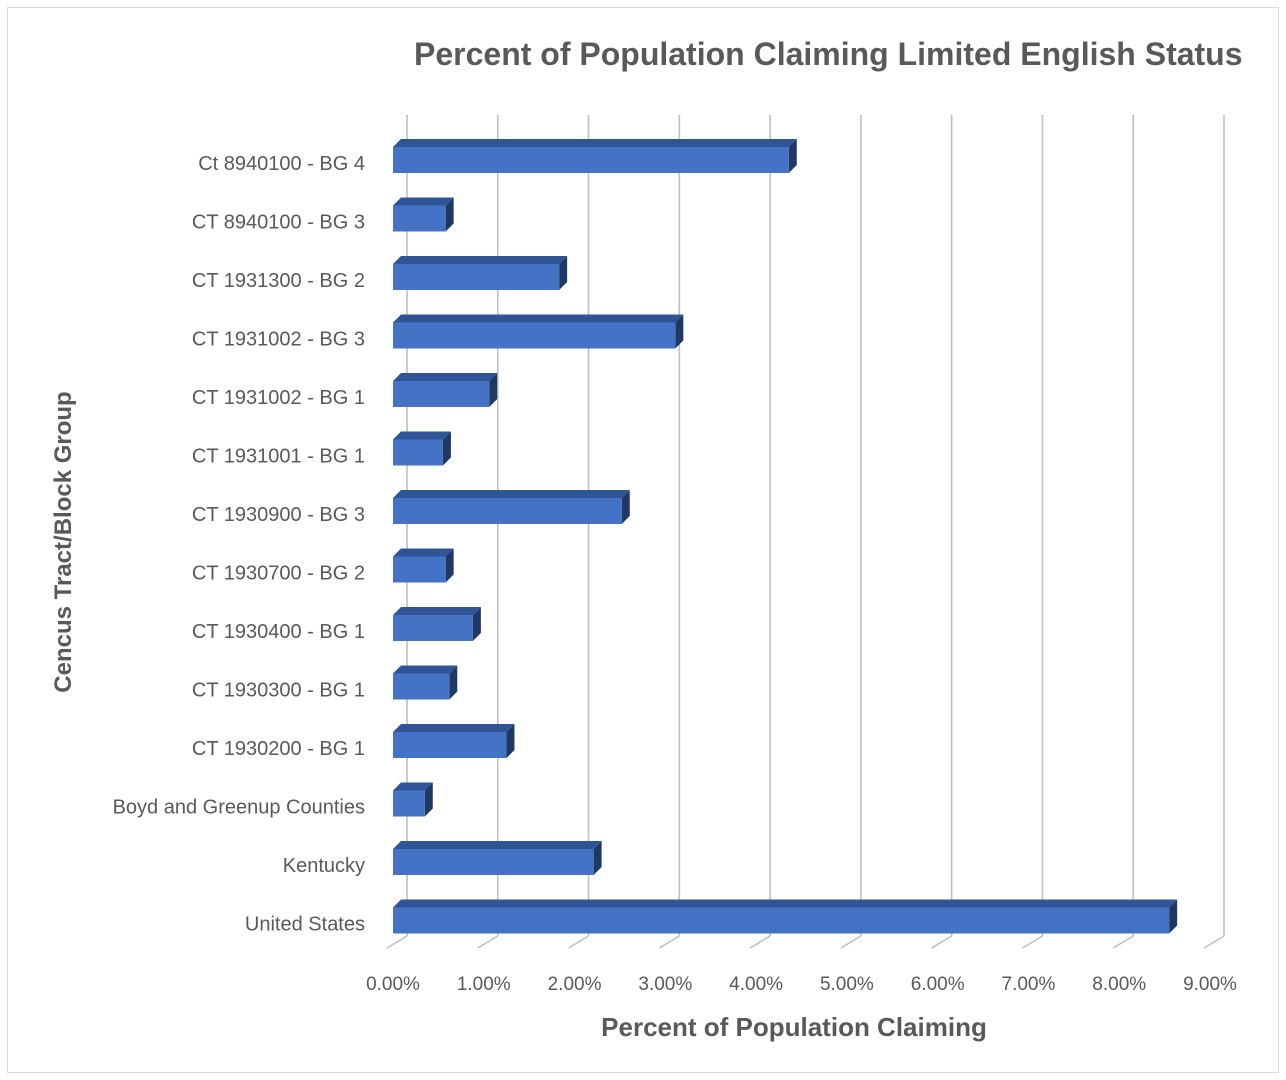  I want to click on x-tick-label: 1.00%, so click(484, 984).